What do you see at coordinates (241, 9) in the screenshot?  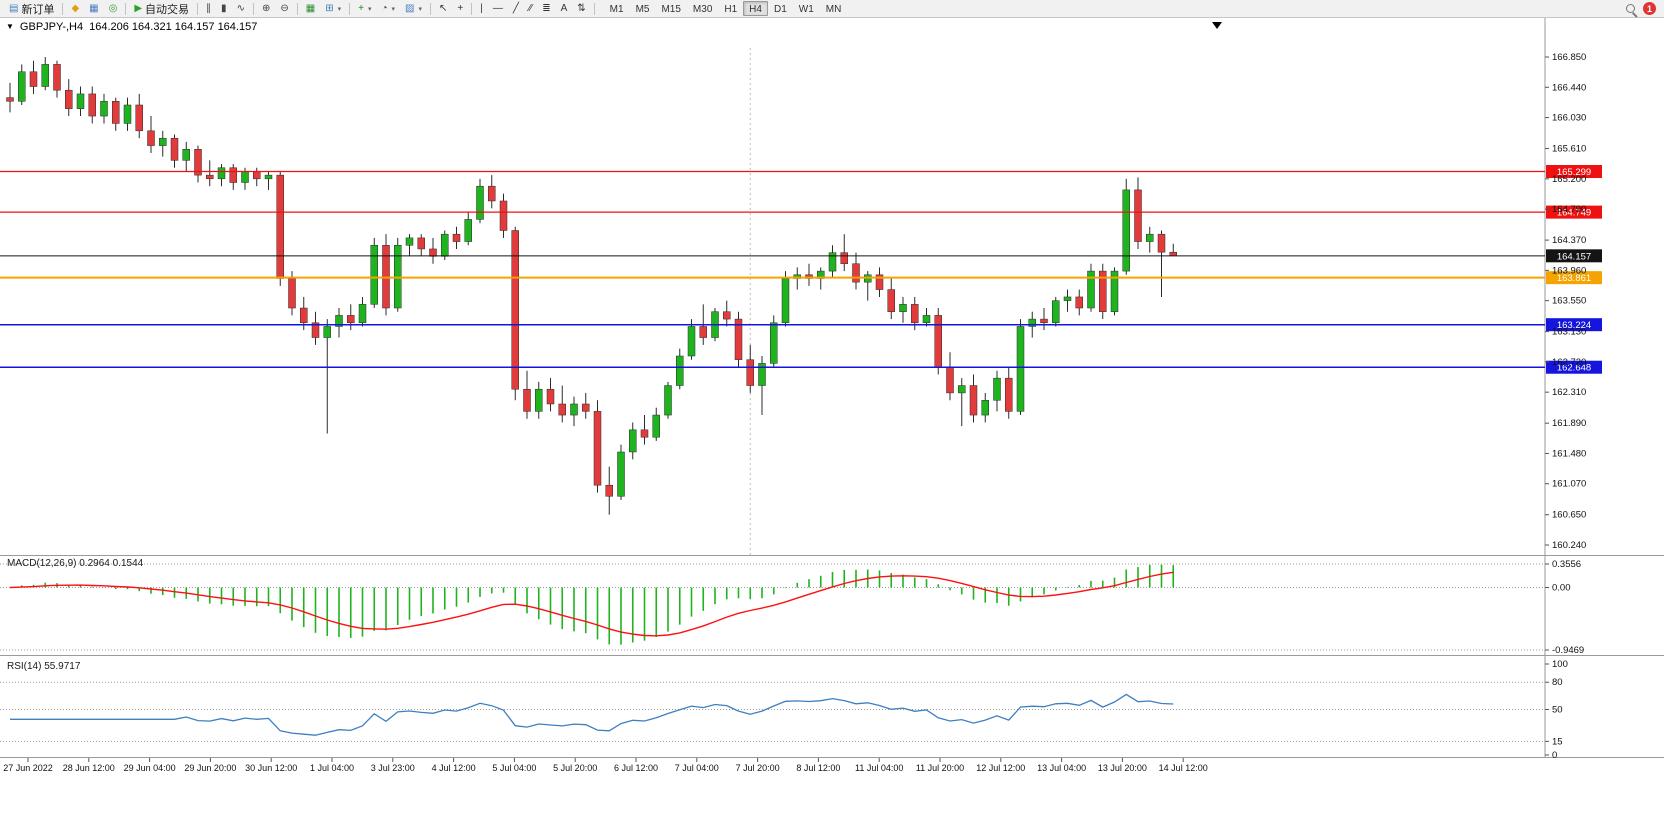 I see `line-chart-icon: ∿` at bounding box center [241, 9].